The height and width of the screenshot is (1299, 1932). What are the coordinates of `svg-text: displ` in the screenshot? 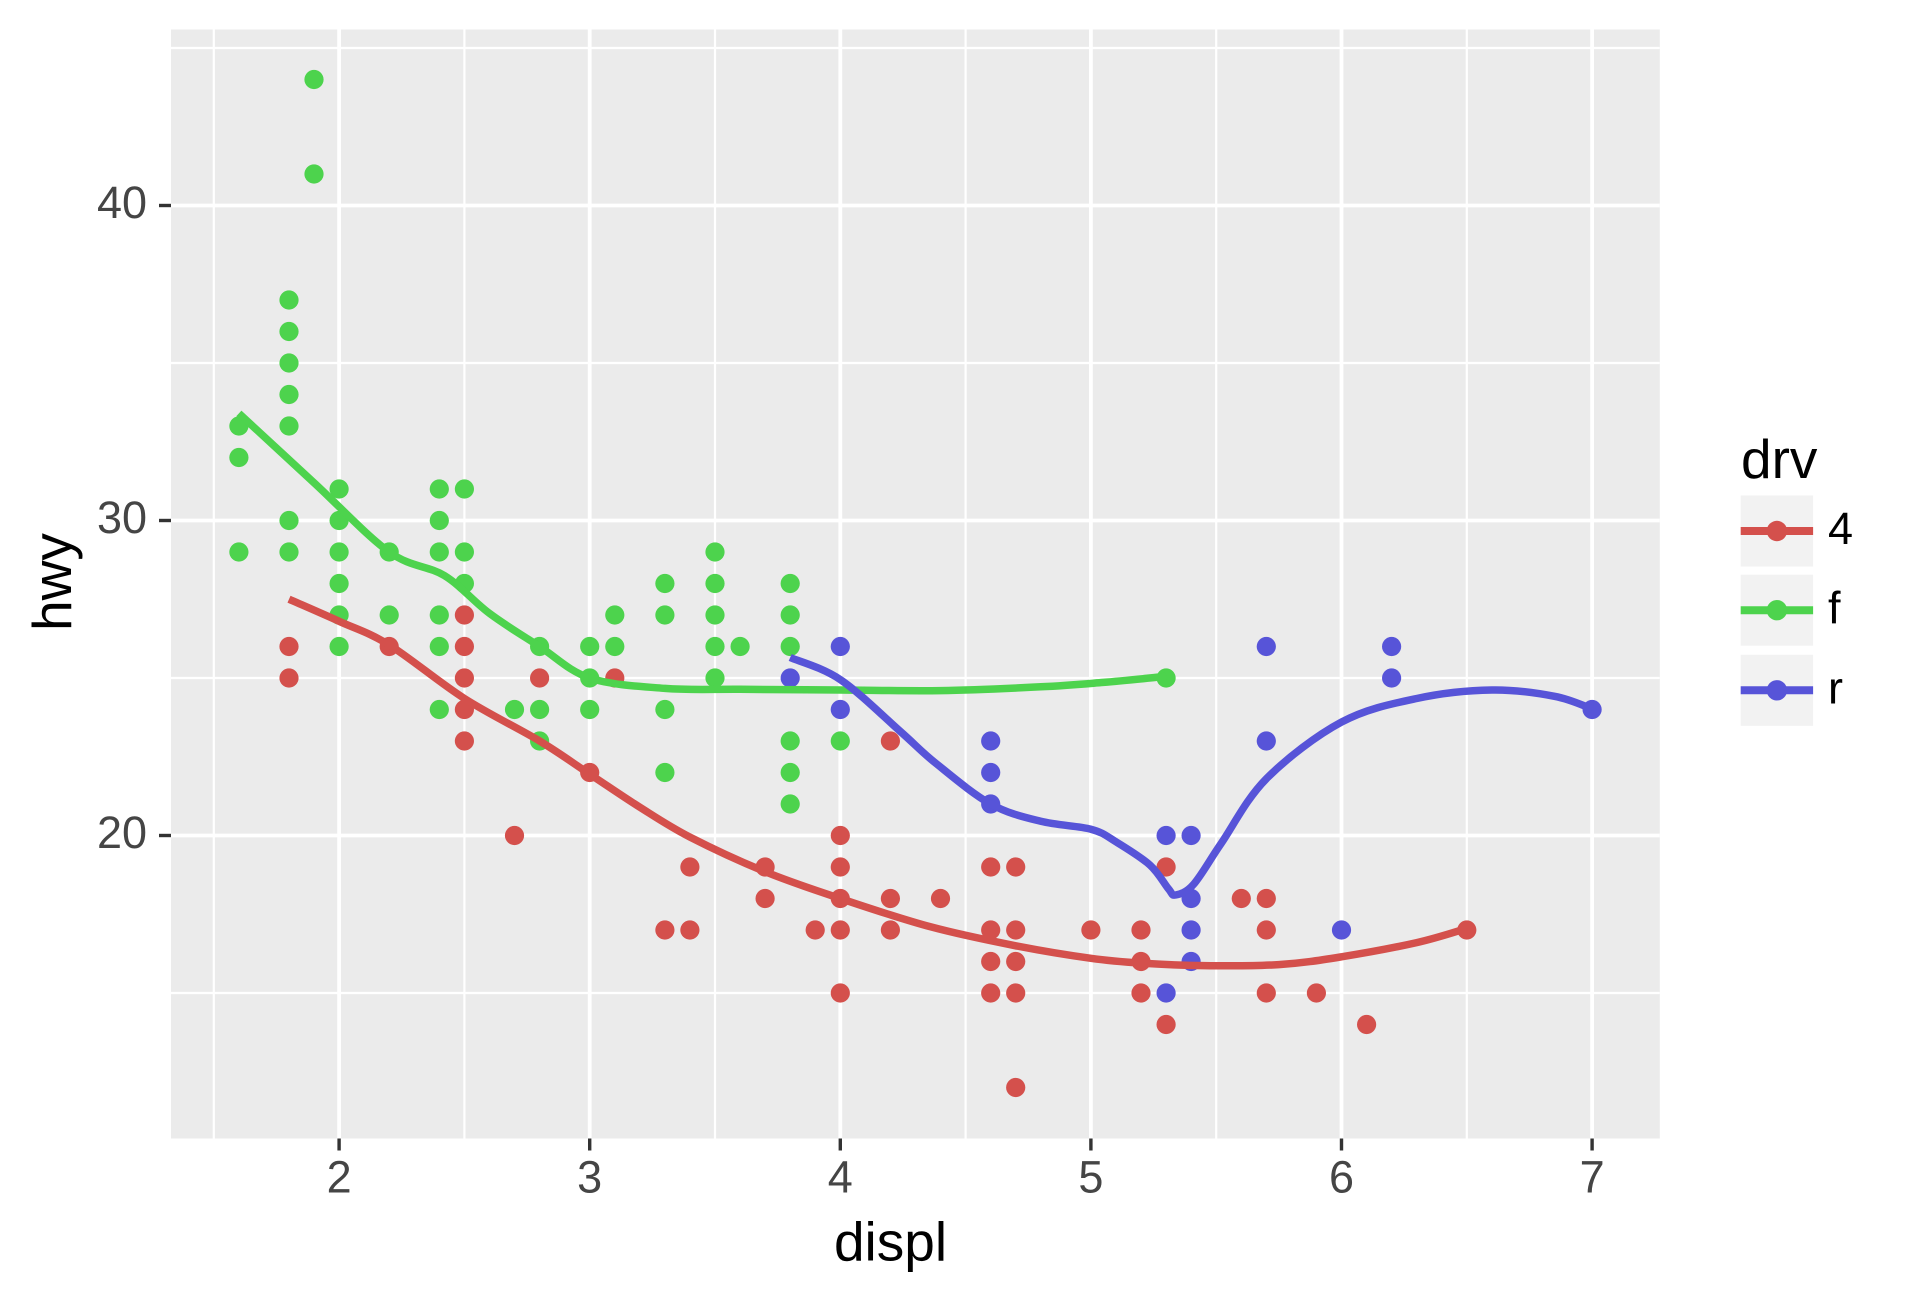 It's located at (890, 1242).